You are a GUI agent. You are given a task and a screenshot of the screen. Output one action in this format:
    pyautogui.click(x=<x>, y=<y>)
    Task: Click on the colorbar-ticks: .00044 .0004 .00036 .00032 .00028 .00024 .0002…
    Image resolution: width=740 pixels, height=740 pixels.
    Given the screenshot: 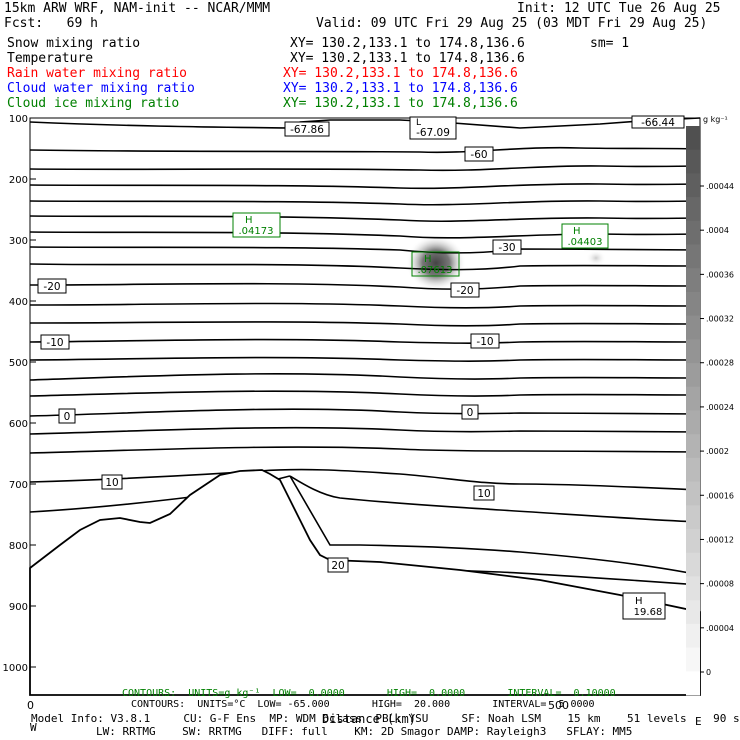 What is the action you would take?
    pyautogui.click(x=717, y=429)
    